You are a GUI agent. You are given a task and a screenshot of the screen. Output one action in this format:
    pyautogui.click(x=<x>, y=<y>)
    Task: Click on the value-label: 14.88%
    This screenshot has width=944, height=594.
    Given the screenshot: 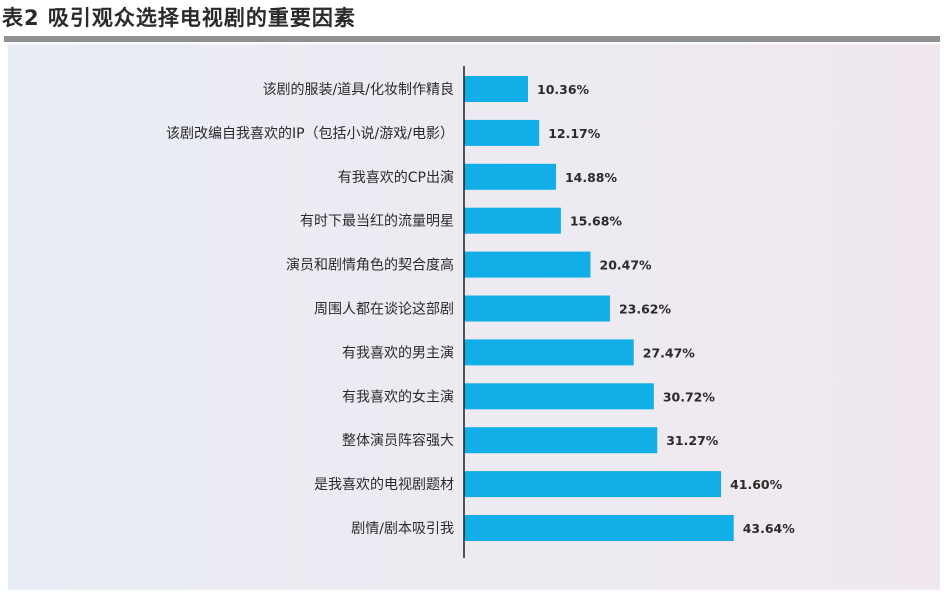 What is the action you would take?
    pyautogui.click(x=591, y=177)
    